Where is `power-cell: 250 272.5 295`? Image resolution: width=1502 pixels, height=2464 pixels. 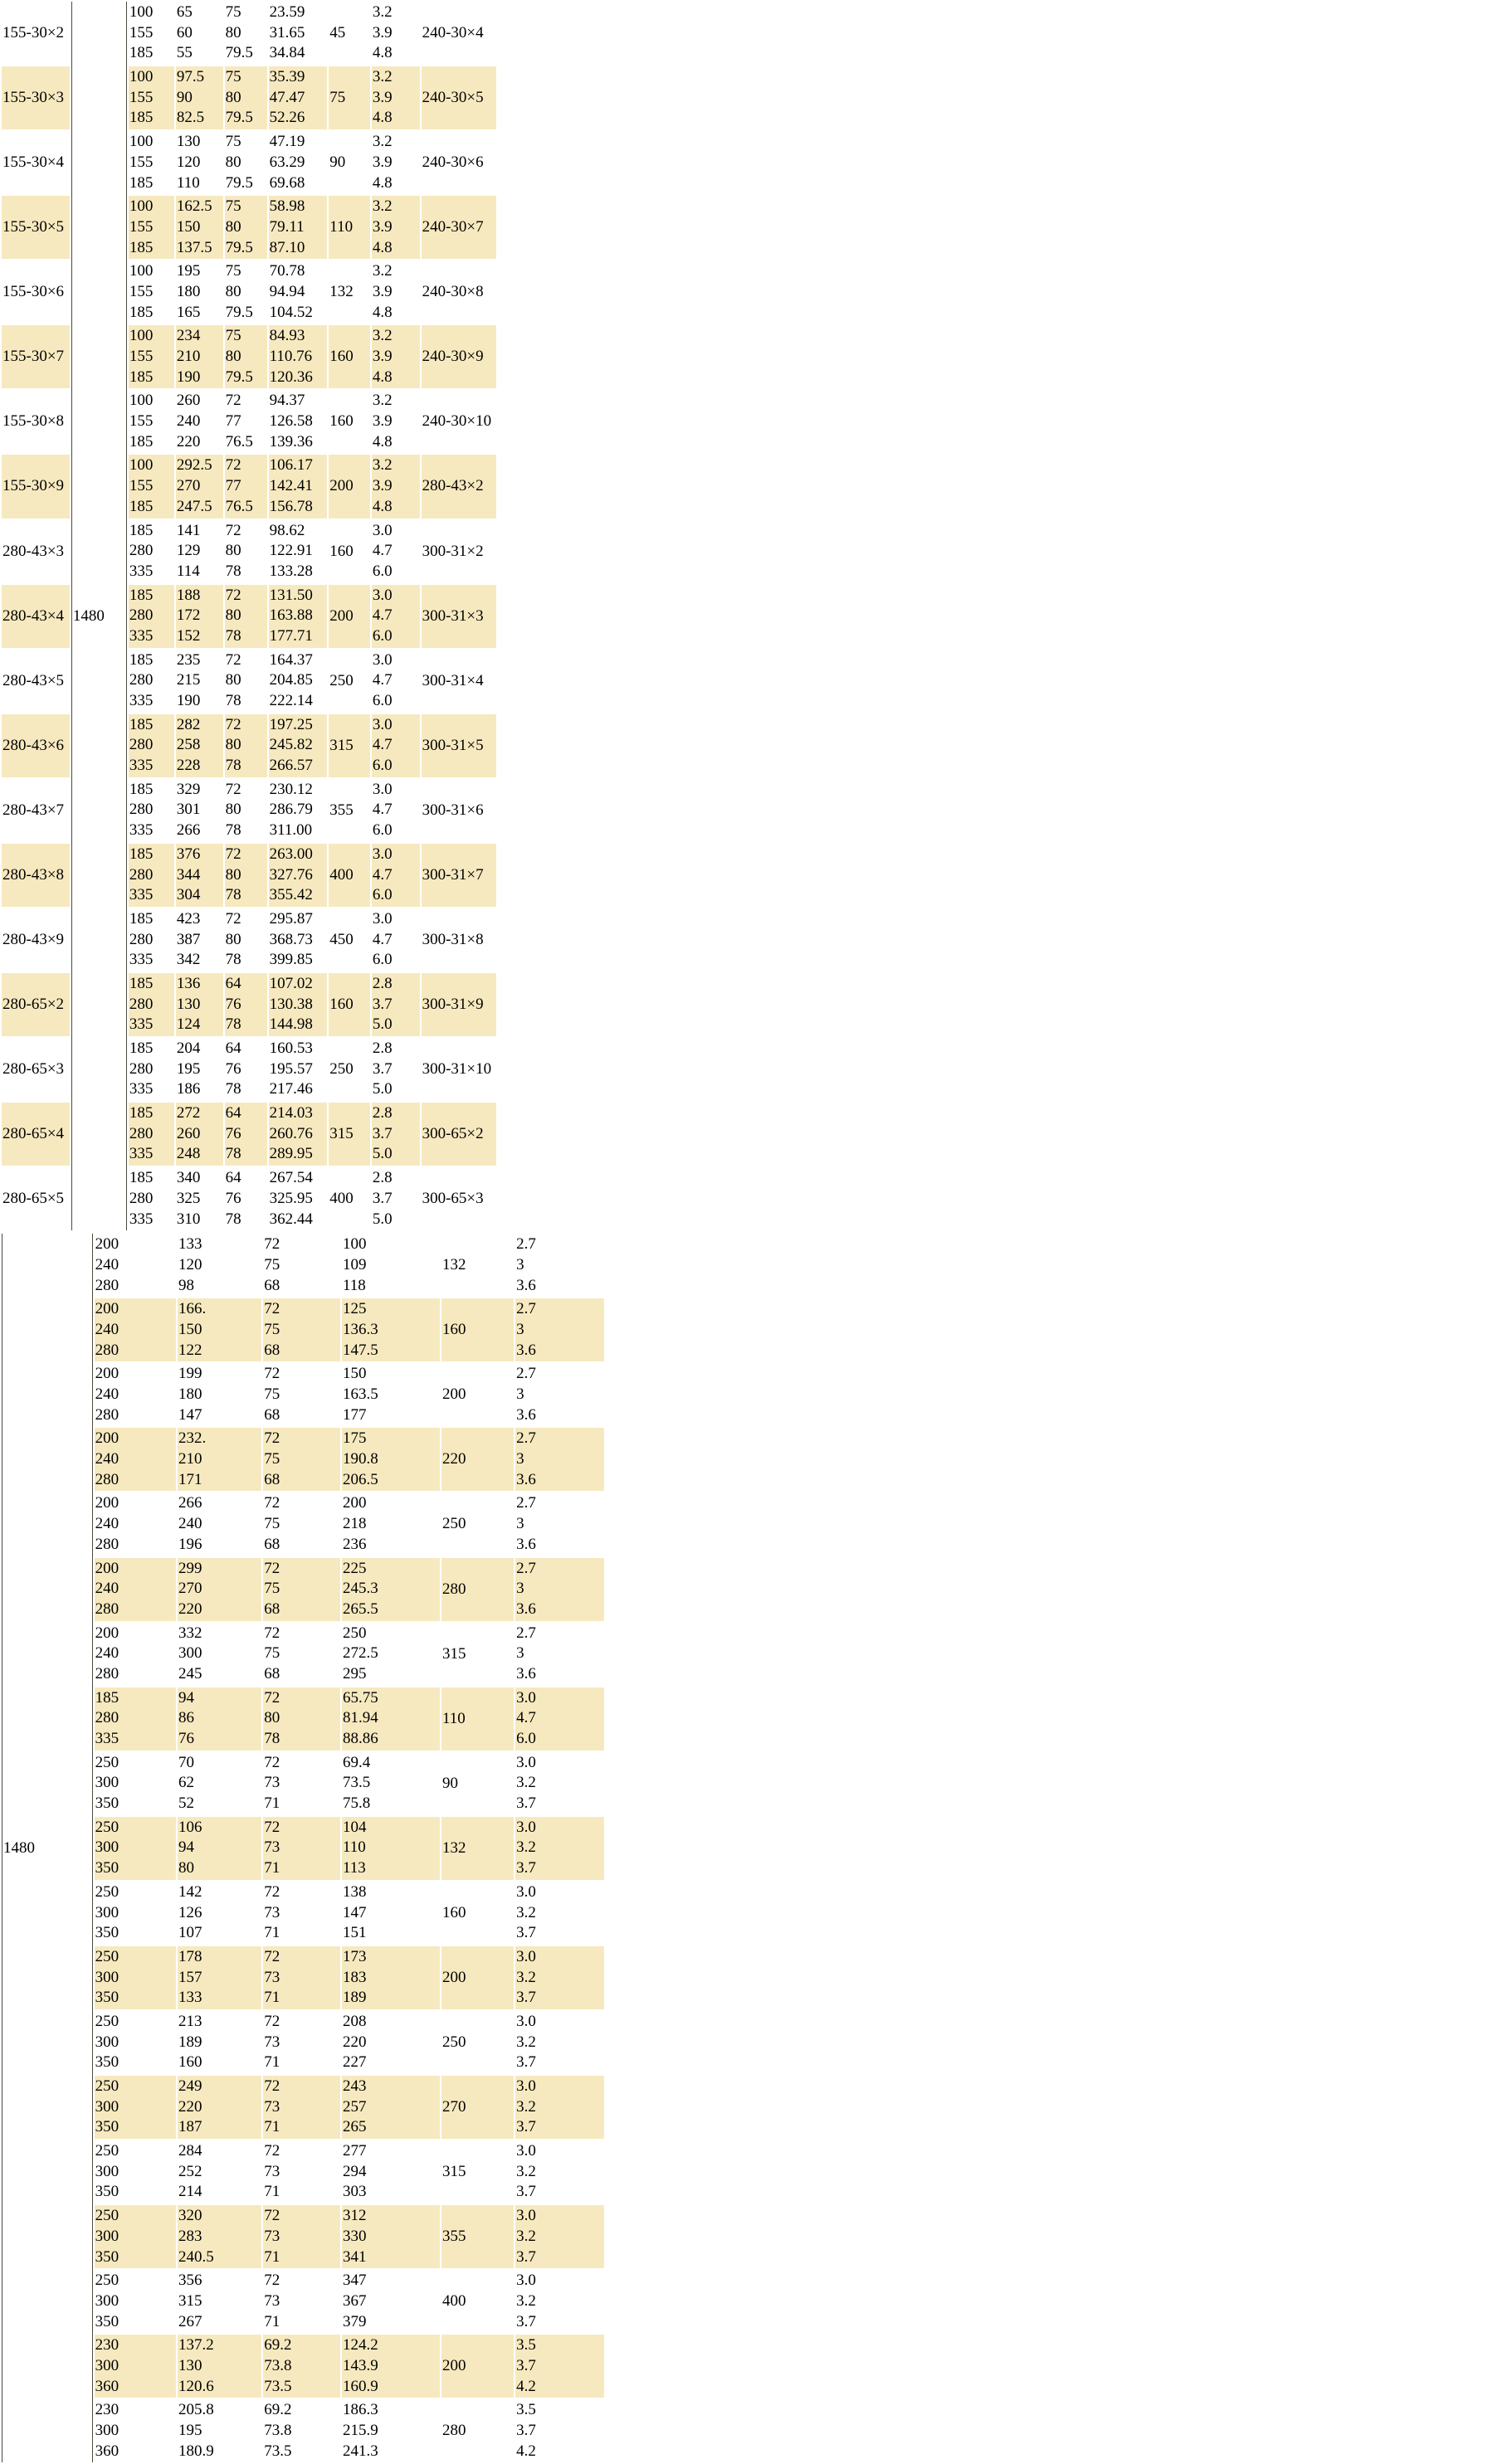
power-cell: 250 272.5 295 is located at coordinates (390, 1654).